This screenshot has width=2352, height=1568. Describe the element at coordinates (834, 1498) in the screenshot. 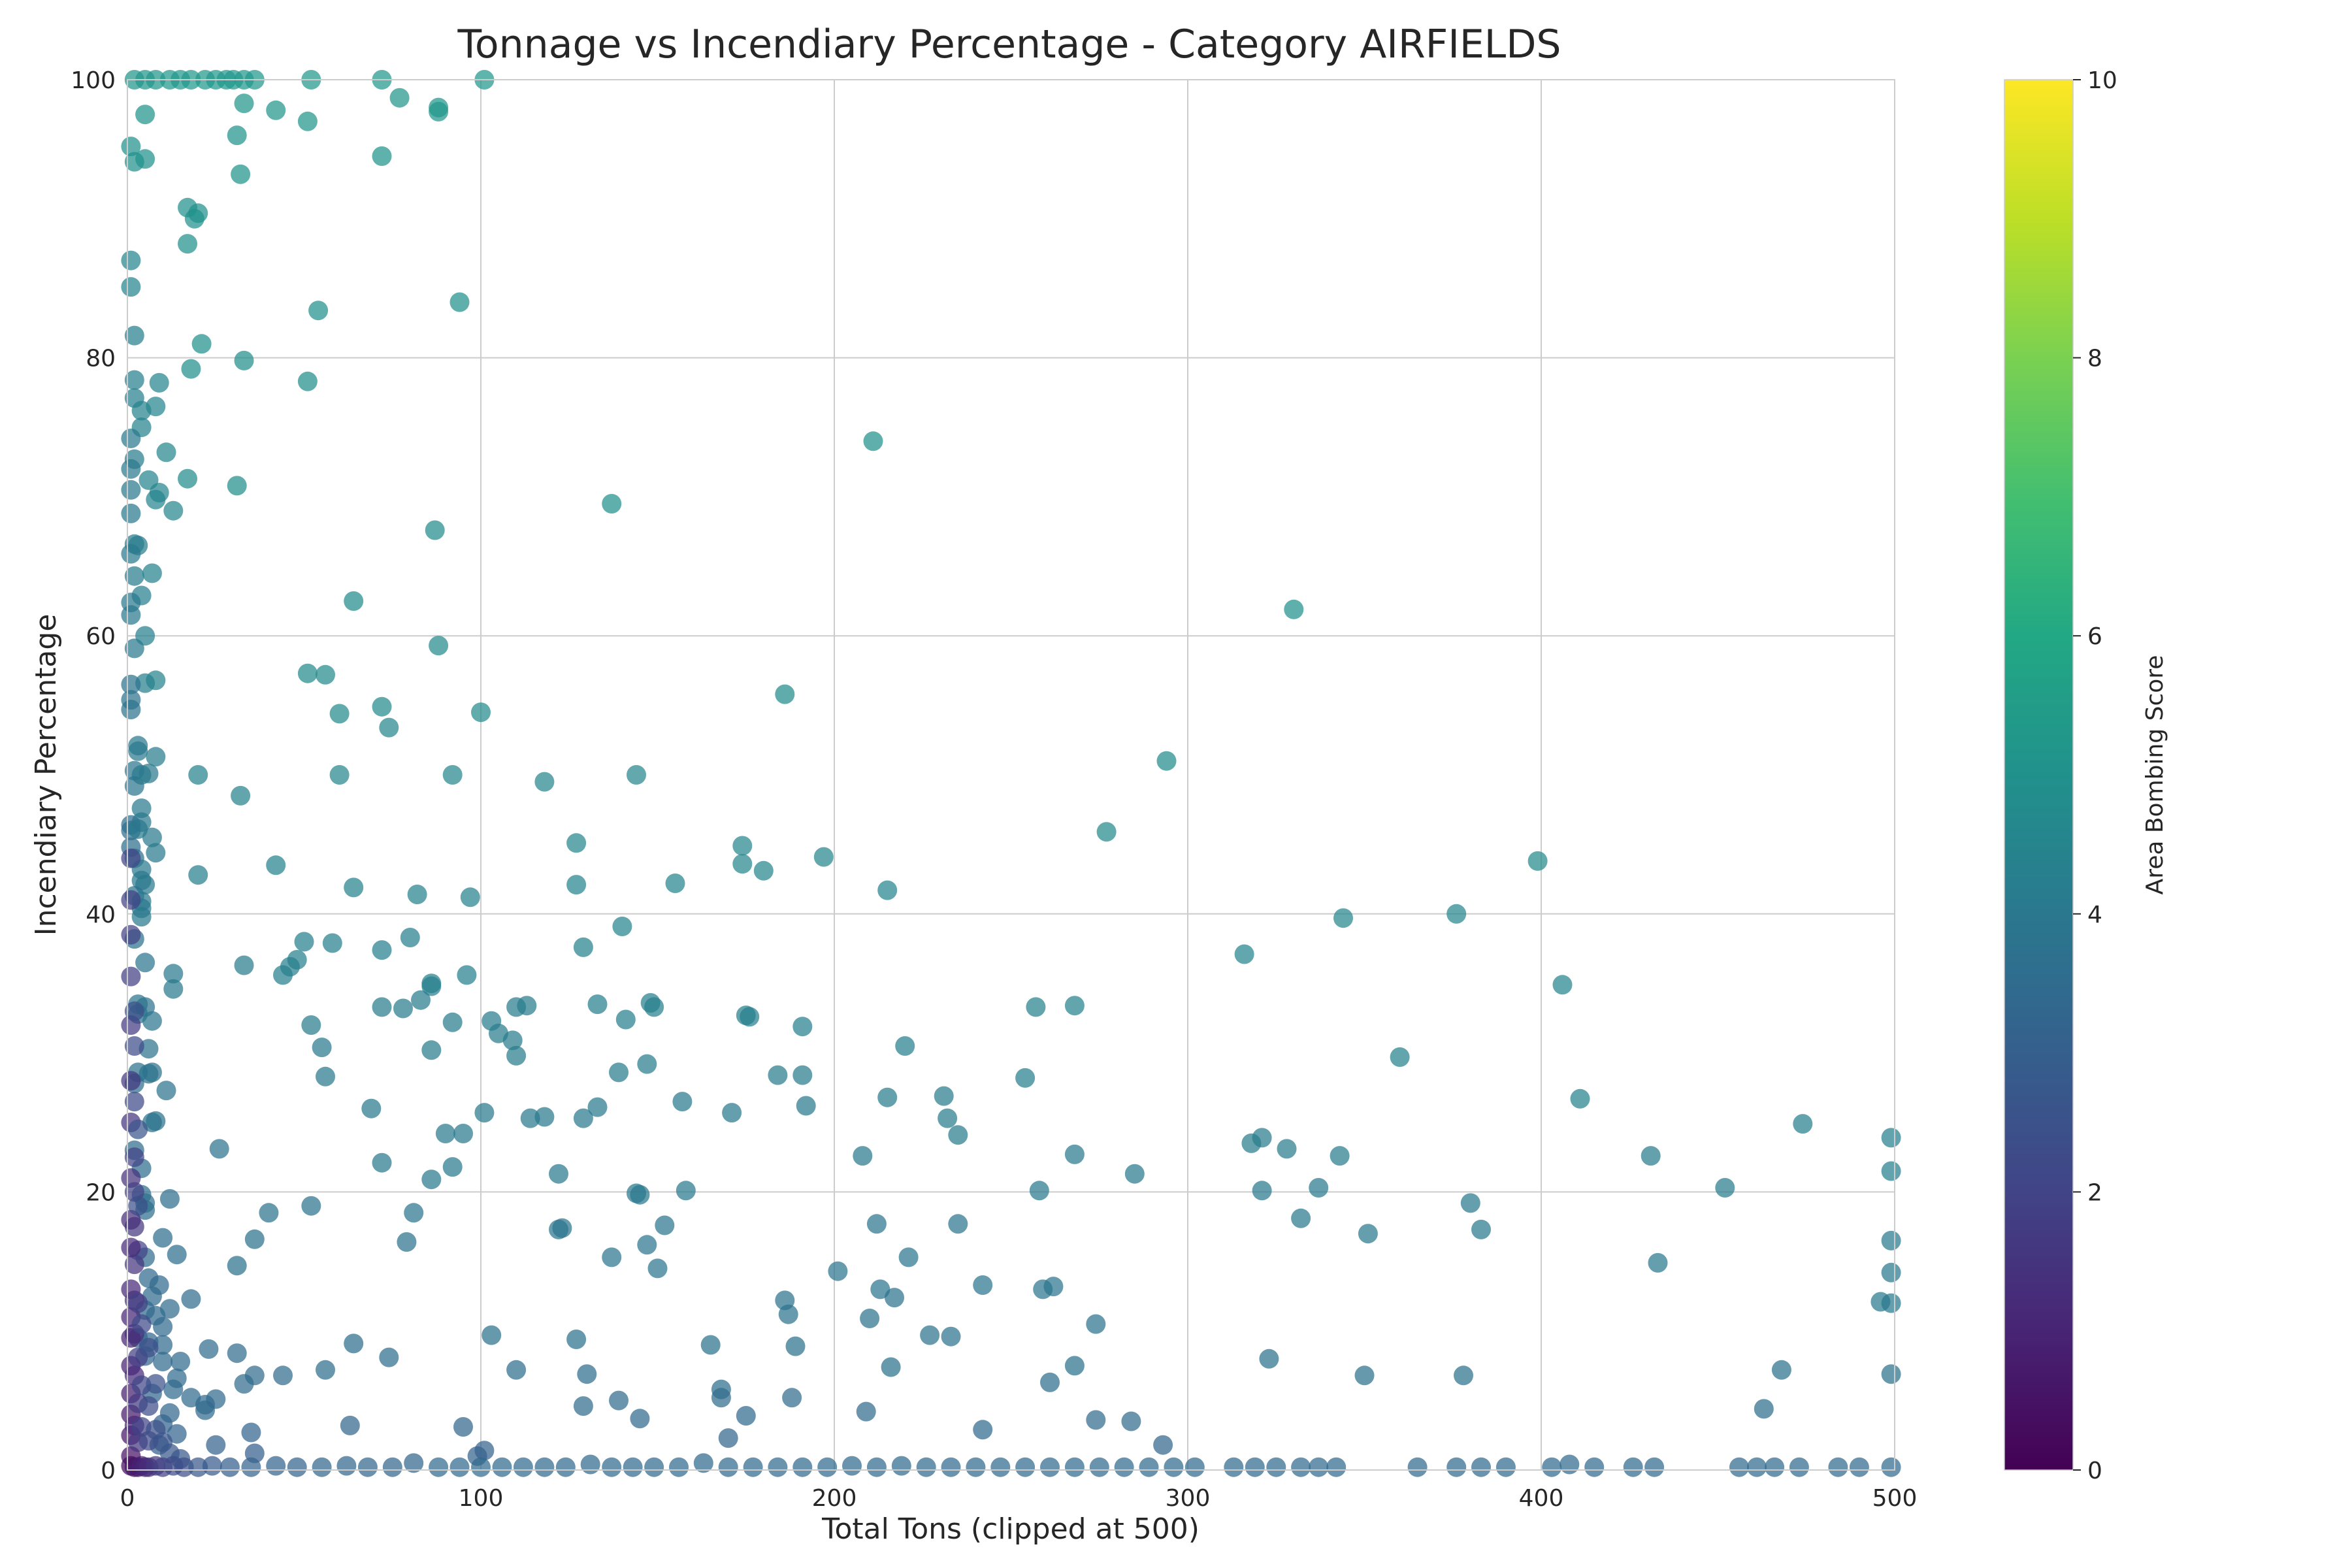

I see `x-tick-label: 200` at that location.